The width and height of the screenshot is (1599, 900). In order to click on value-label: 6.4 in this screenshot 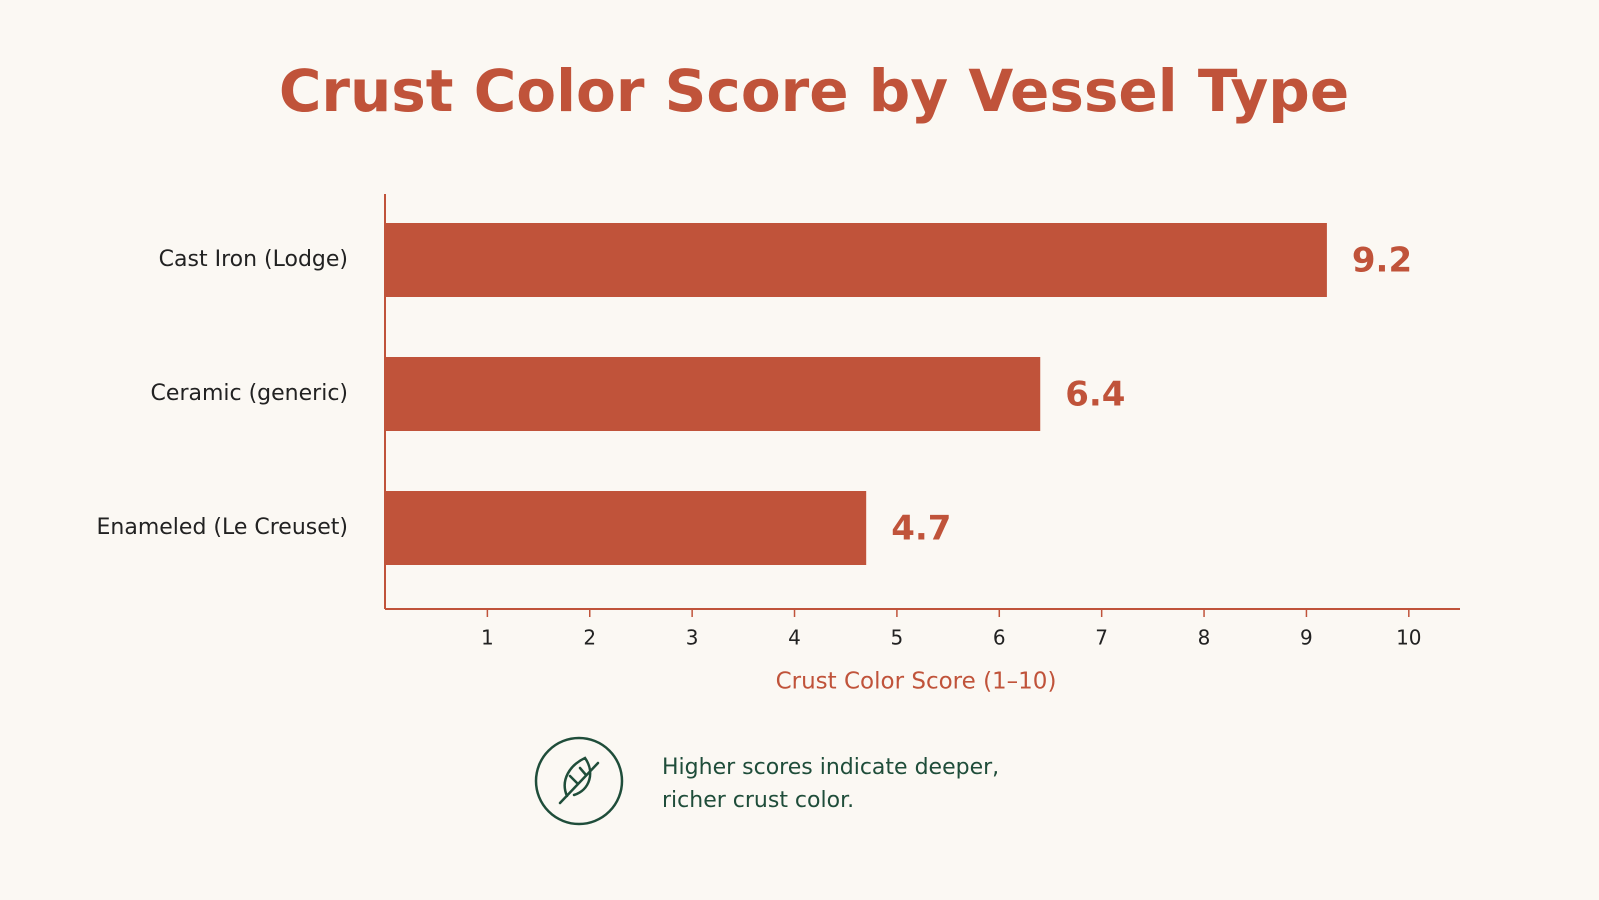, I will do `click(1095, 395)`.